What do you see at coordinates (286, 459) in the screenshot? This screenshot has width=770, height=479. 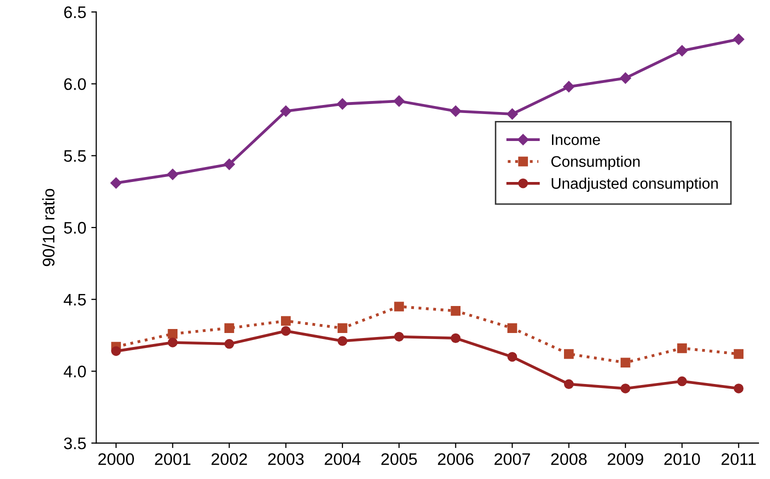 I see `x-tick-label: 2003` at bounding box center [286, 459].